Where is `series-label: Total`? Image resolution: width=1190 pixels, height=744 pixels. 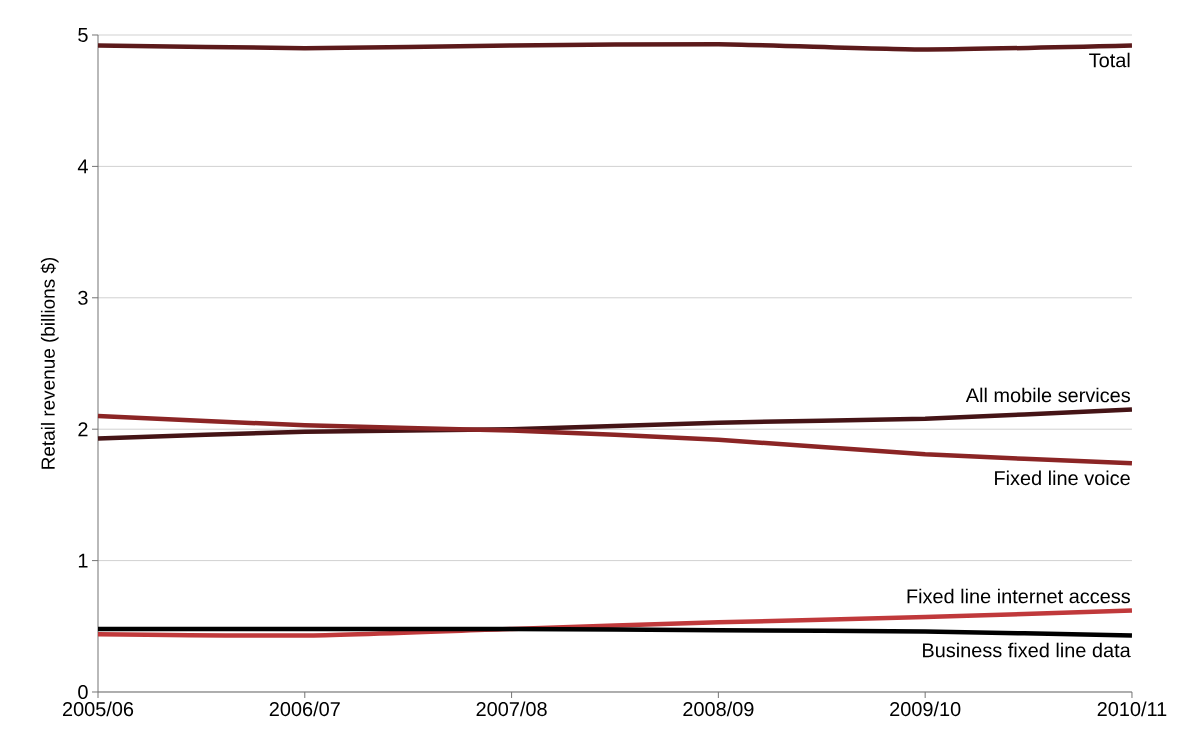 series-label: Total is located at coordinates (1109, 60).